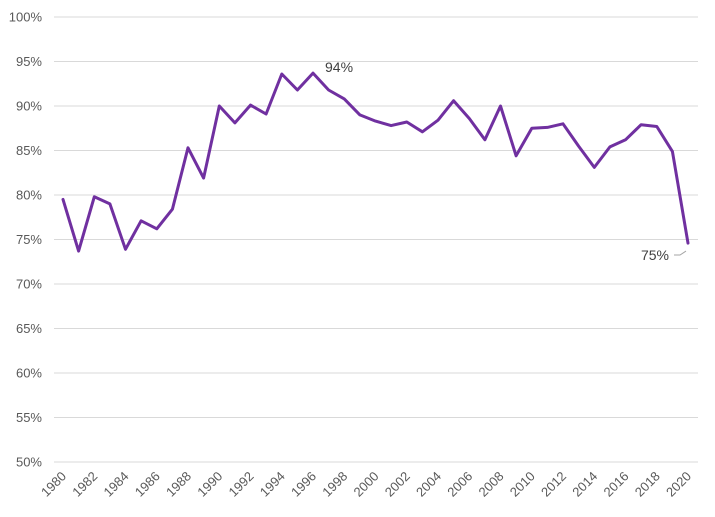 This screenshot has height=517, width=715. What do you see at coordinates (334, 484) in the screenshot?
I see `x-tick-label: 1998` at bounding box center [334, 484].